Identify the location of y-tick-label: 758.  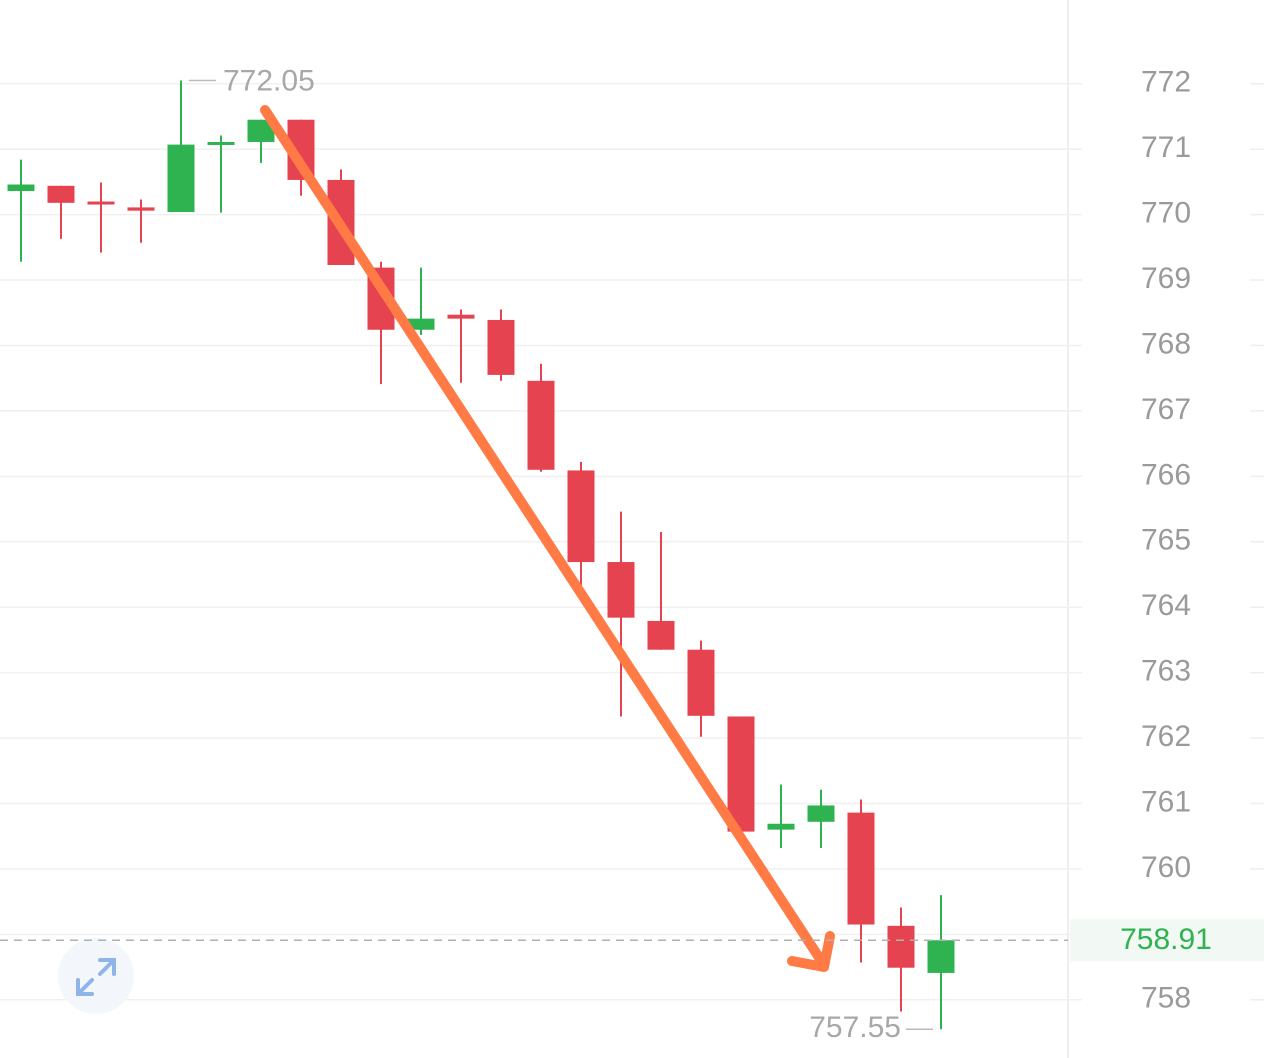
(1166, 998).